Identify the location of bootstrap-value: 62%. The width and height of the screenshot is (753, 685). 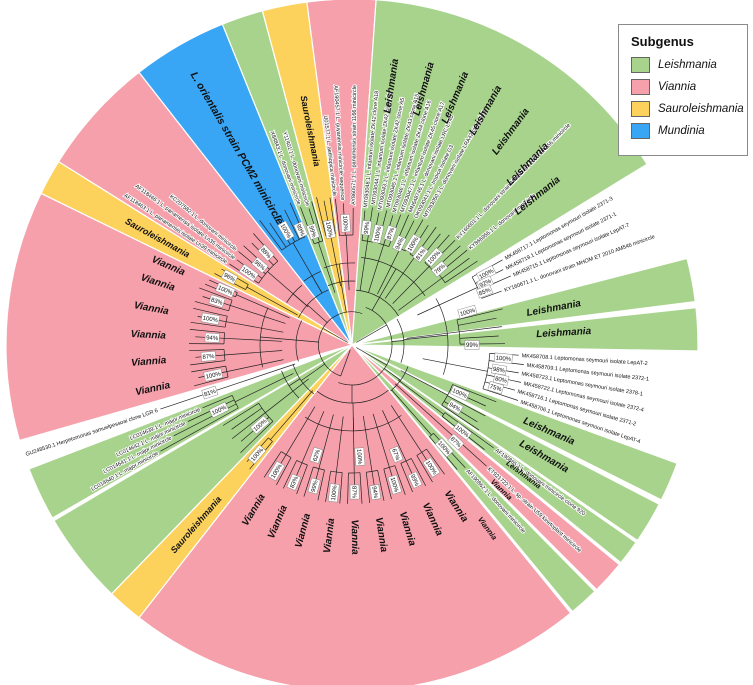
(316, 455).